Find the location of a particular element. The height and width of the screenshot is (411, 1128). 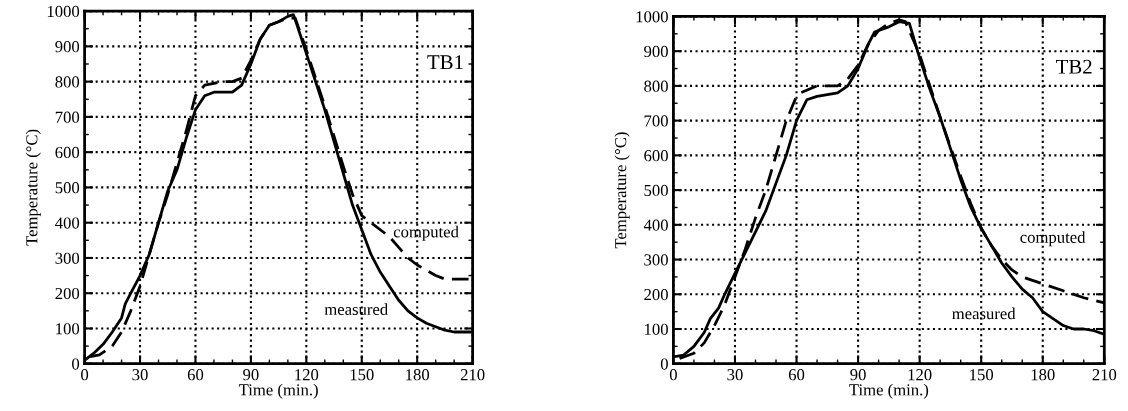

annotation: TB2 is located at coordinates (1074, 66).